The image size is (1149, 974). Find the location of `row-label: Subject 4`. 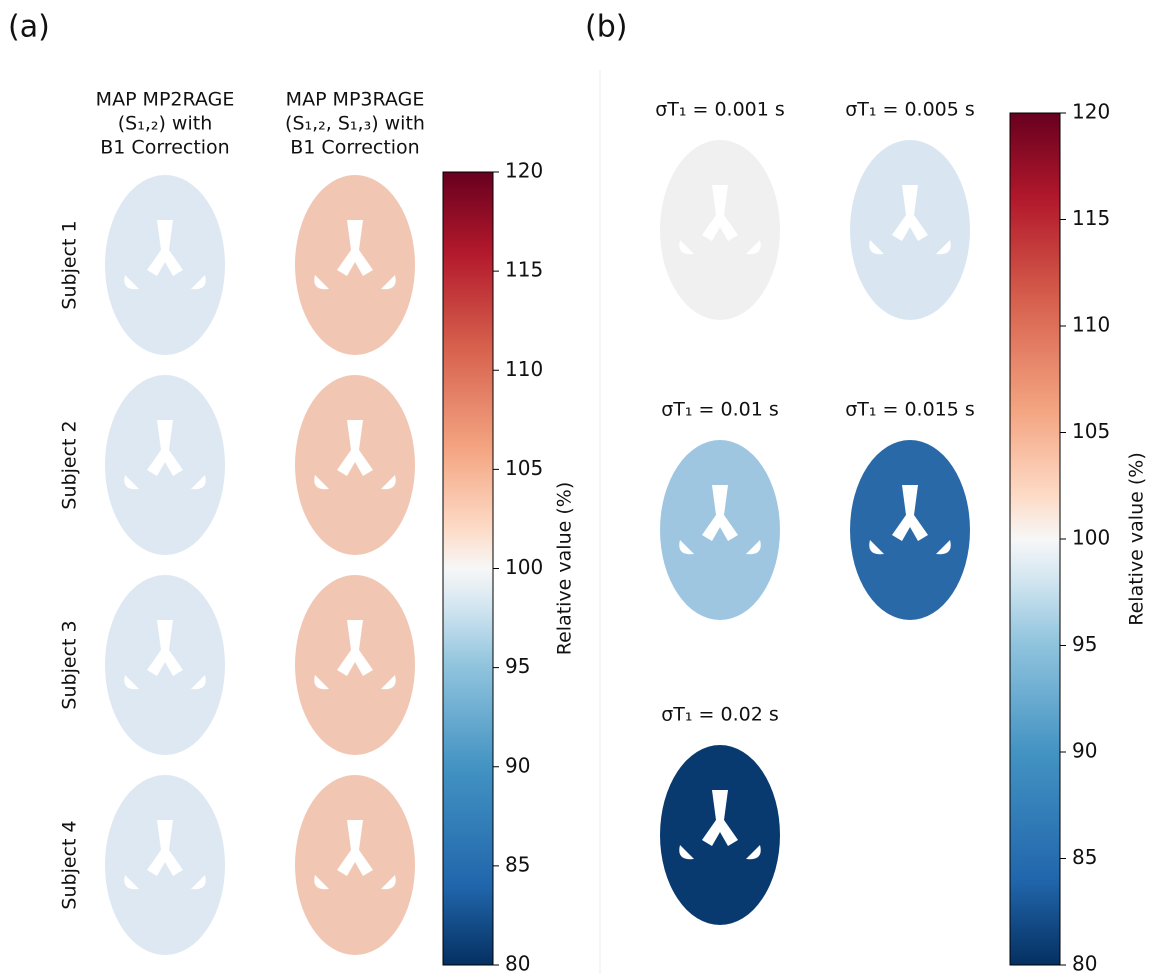

row-label: Subject 4 is located at coordinates (70, 864).